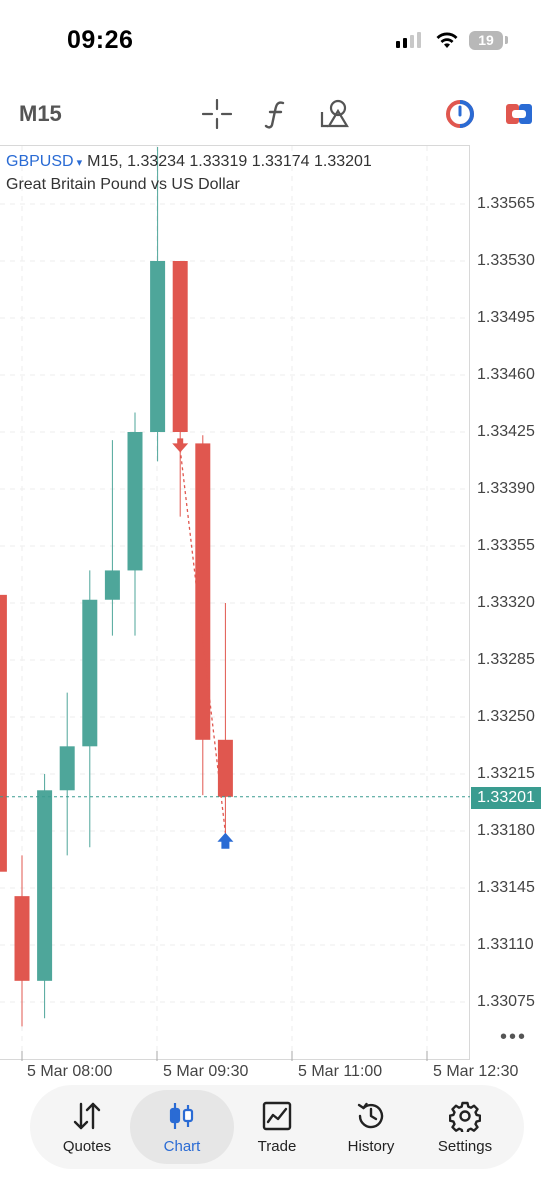 This screenshot has height=1200, width=554. Describe the element at coordinates (506, 773) in the screenshot. I see `price-tick: 1.33215` at that location.